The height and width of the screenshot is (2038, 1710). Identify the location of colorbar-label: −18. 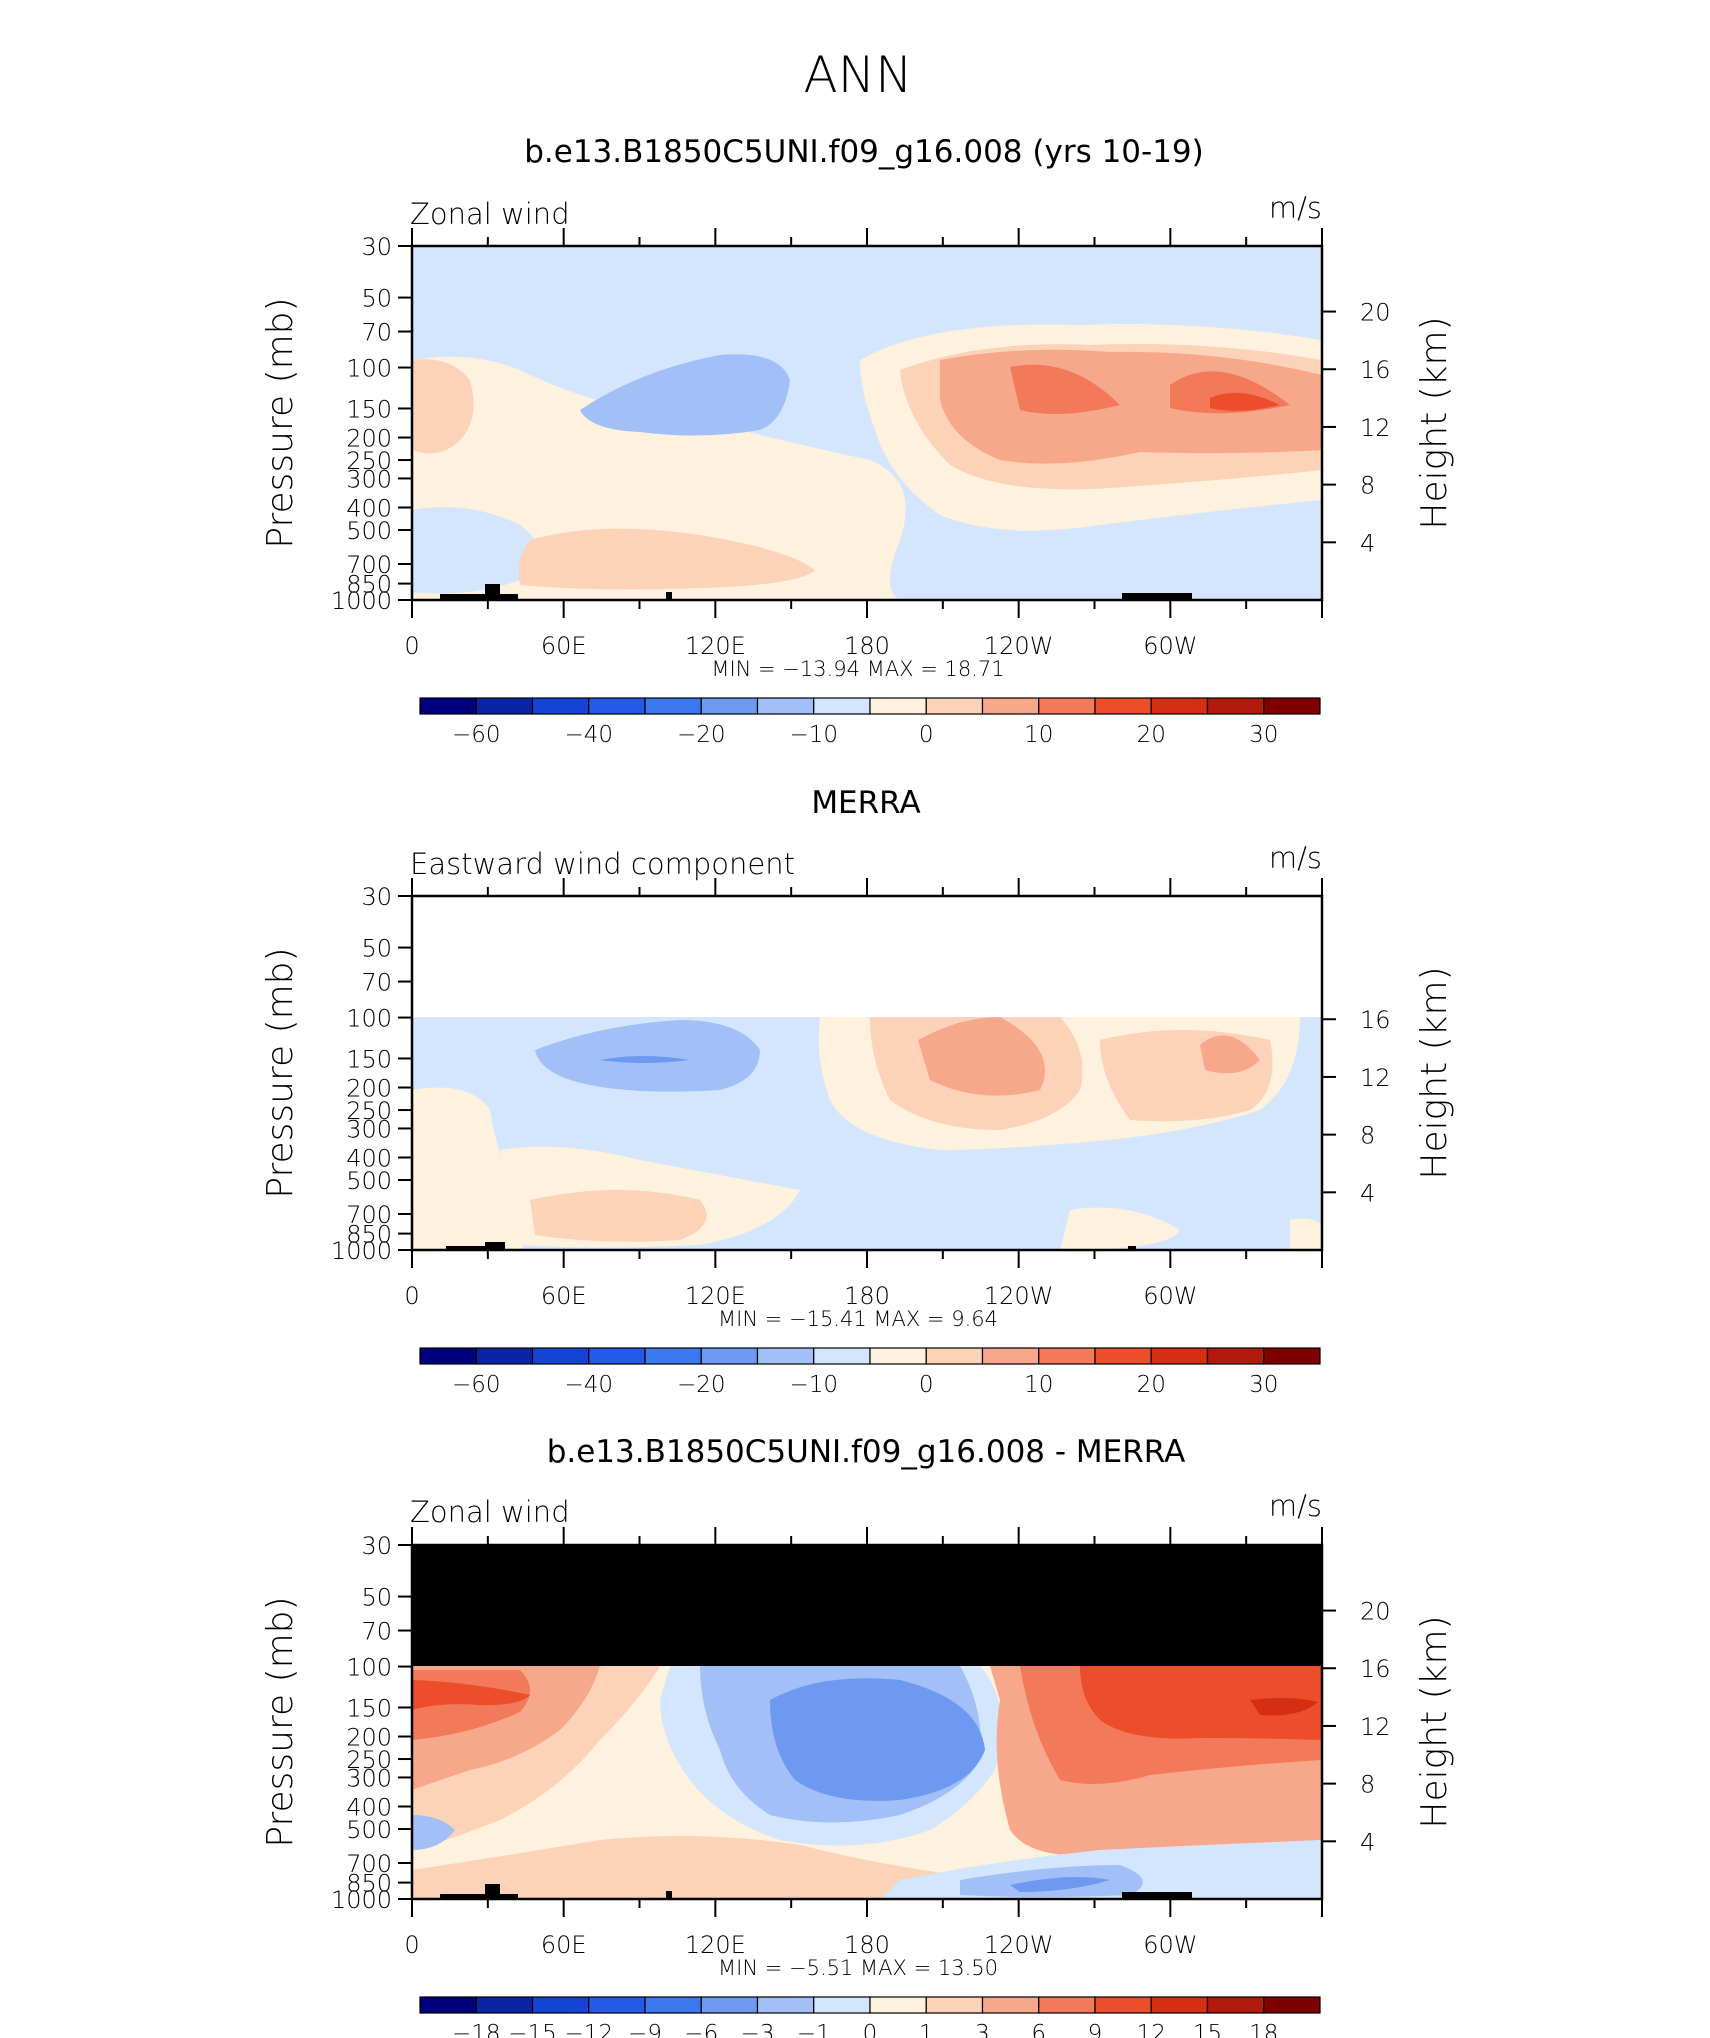
(476, 2029).